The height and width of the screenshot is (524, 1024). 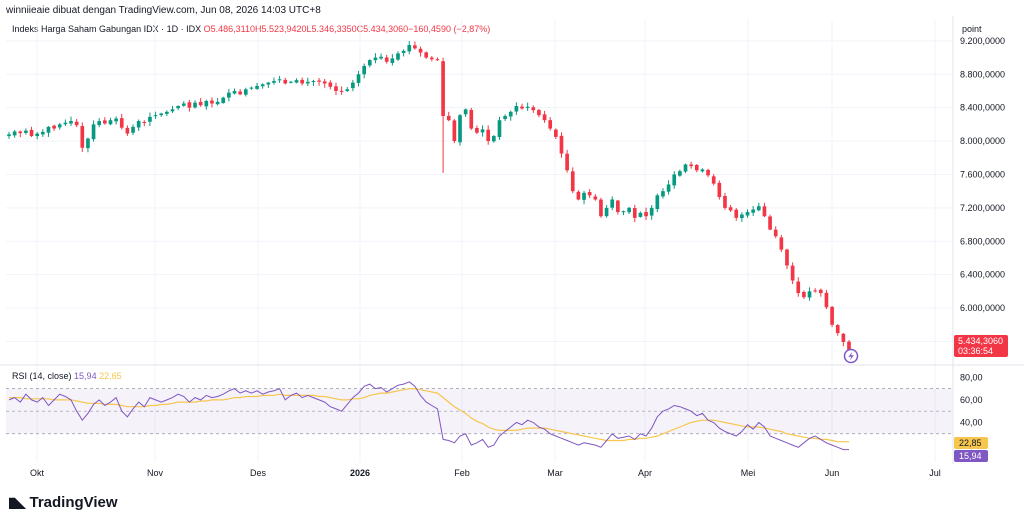 What do you see at coordinates (85, 376) in the screenshot?
I see `rsi-value: 15,94` at bounding box center [85, 376].